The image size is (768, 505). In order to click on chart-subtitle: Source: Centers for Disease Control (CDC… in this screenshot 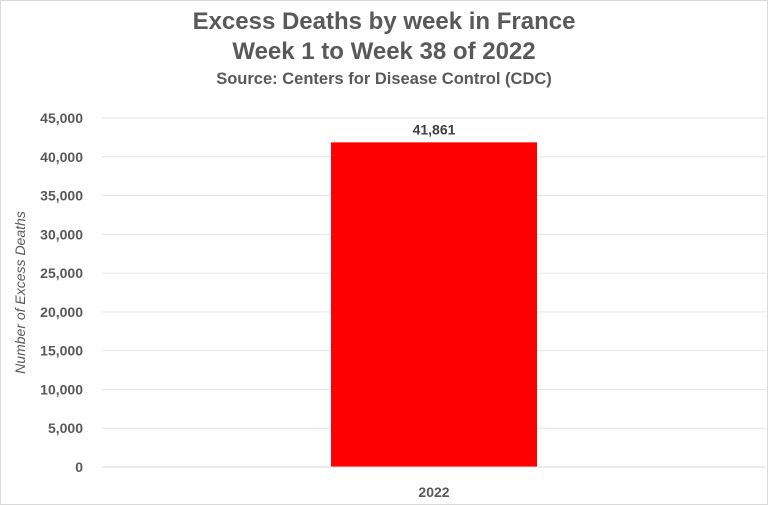, I will do `click(384, 79)`.